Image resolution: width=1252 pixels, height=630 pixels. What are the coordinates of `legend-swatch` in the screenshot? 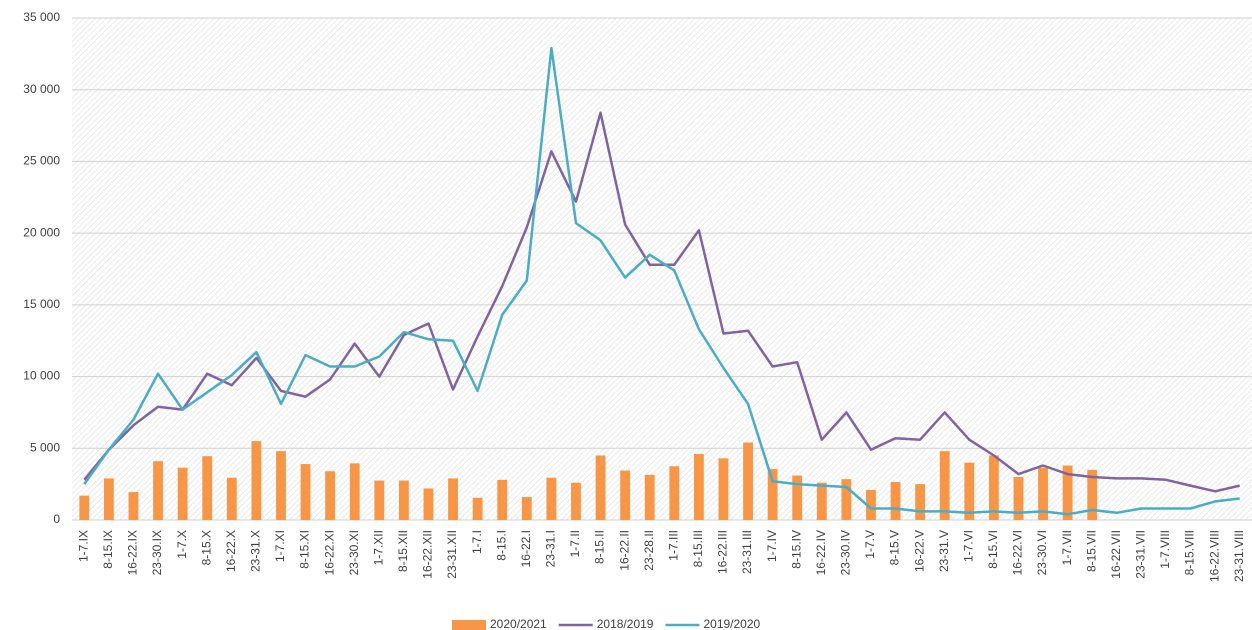 It's located at (469, 625).